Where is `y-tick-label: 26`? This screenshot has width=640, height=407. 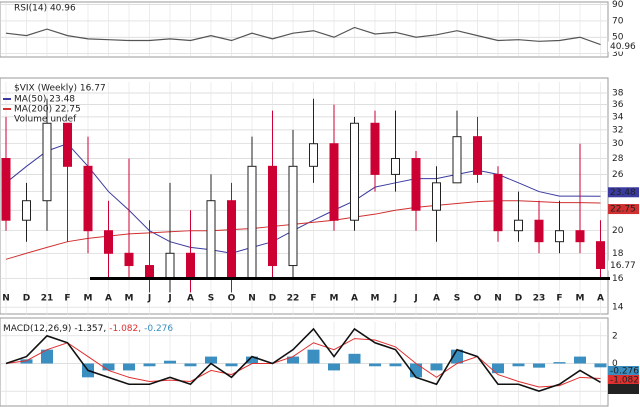 y-tick-label: 26 is located at coordinates (618, 175).